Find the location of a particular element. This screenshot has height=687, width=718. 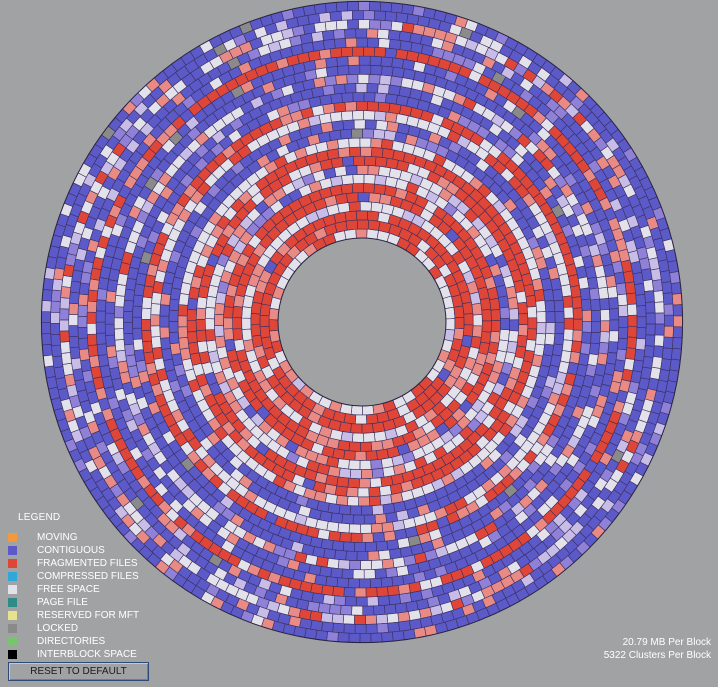

legend-label: MOVING is located at coordinates (57, 537).